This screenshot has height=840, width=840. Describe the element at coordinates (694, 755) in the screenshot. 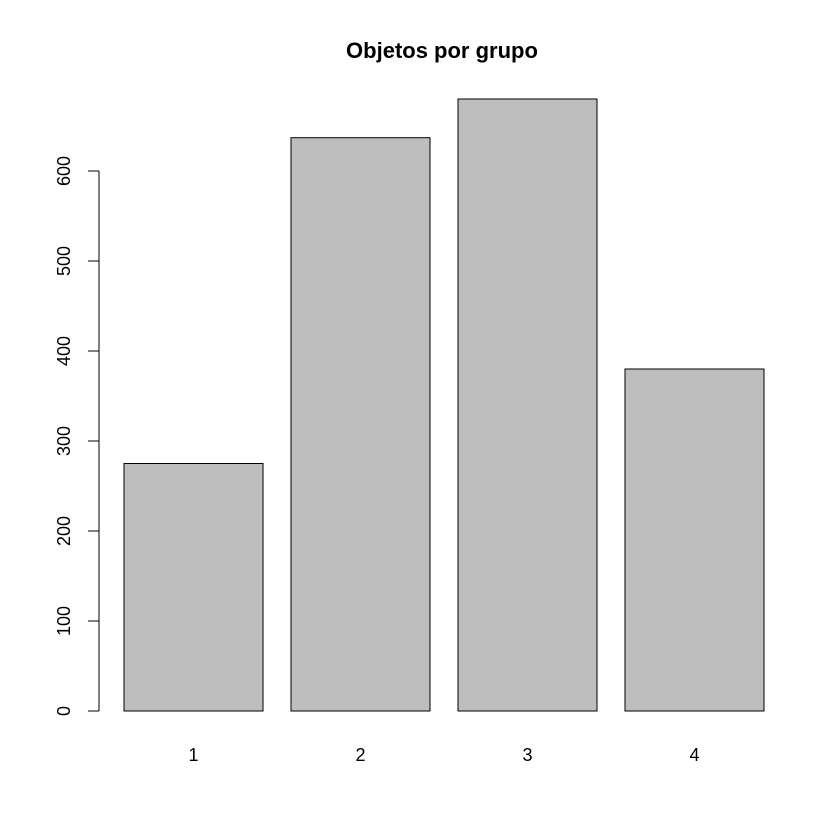

I see `x-tick-label: 4` at that location.